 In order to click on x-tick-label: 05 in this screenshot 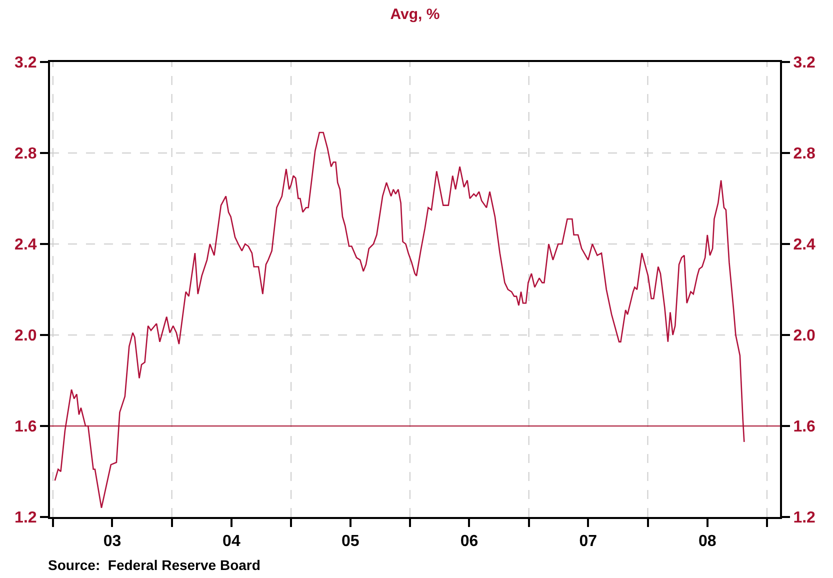, I will do `click(350, 541)`.